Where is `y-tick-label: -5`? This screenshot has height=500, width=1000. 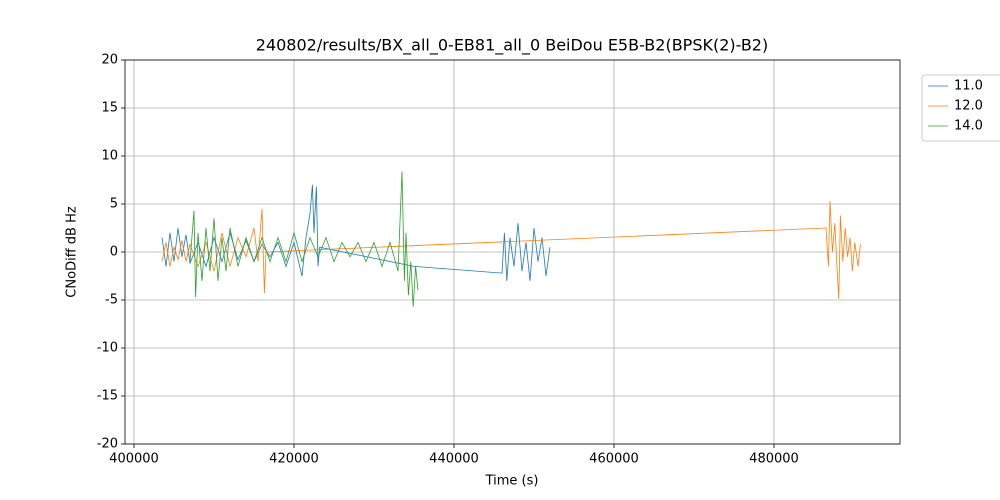 y-tick-label: -5 is located at coordinates (111, 300).